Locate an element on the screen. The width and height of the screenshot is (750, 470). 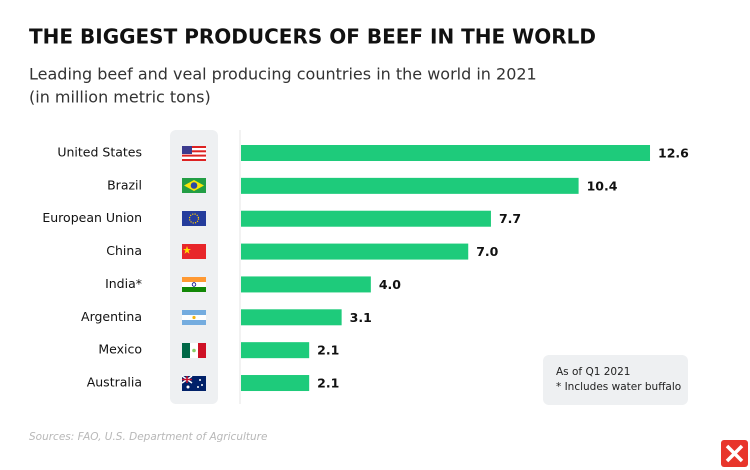
value-label: 12.6 is located at coordinates (673, 153).